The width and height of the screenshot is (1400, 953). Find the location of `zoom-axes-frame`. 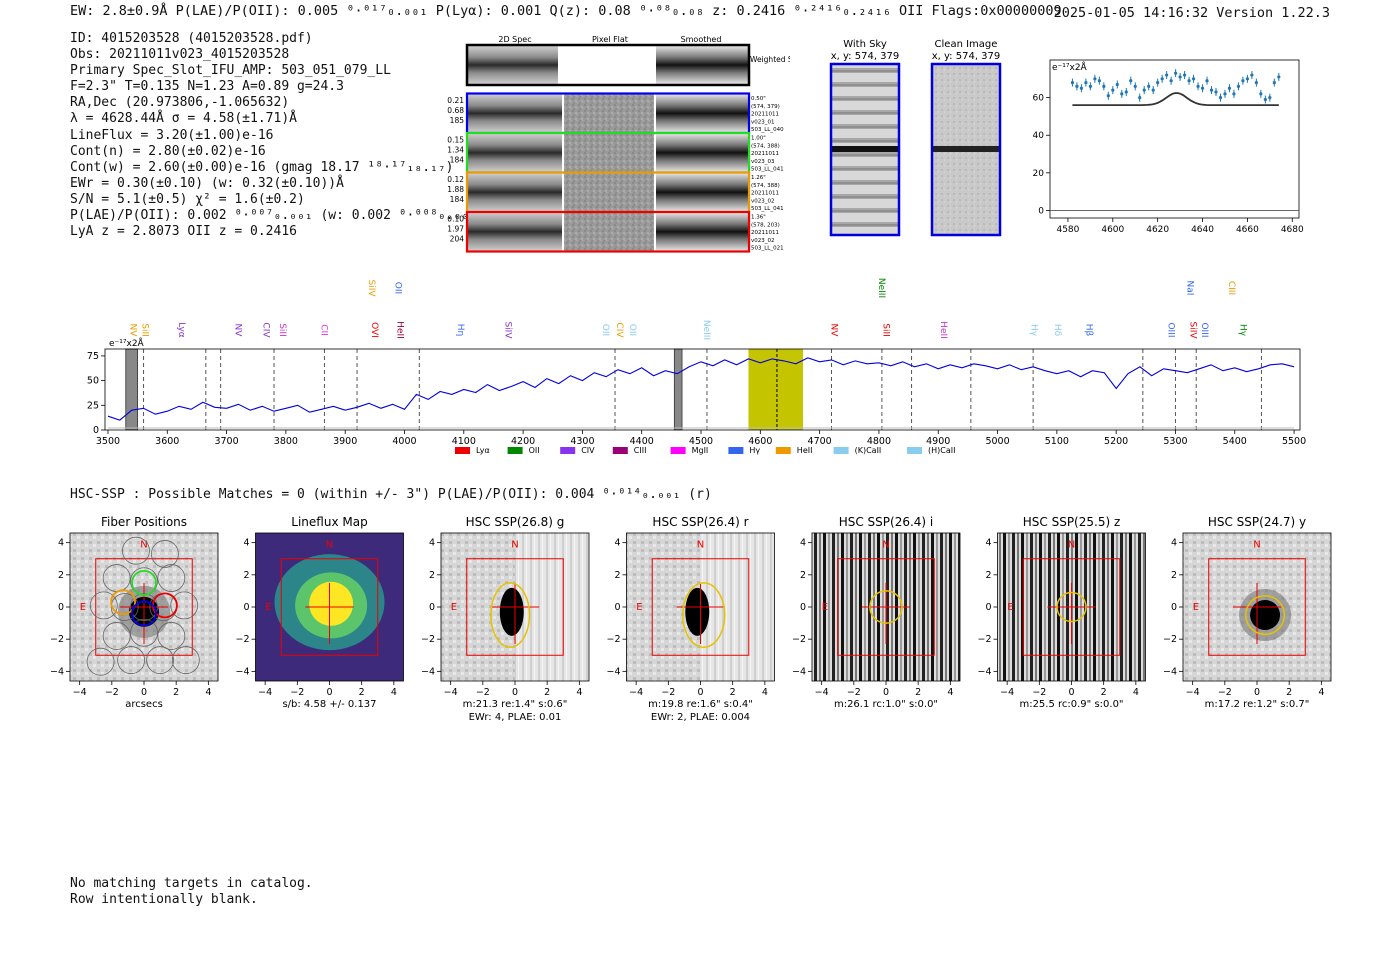

zoom-axes-frame is located at coordinates (1174, 139).